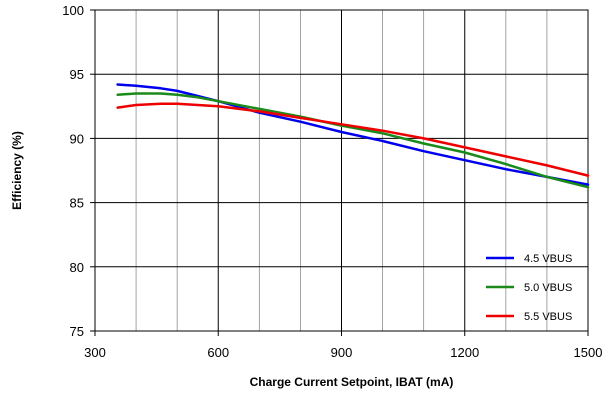 The image size is (613, 396). I want to click on x-tick-label: 600, so click(218, 352).